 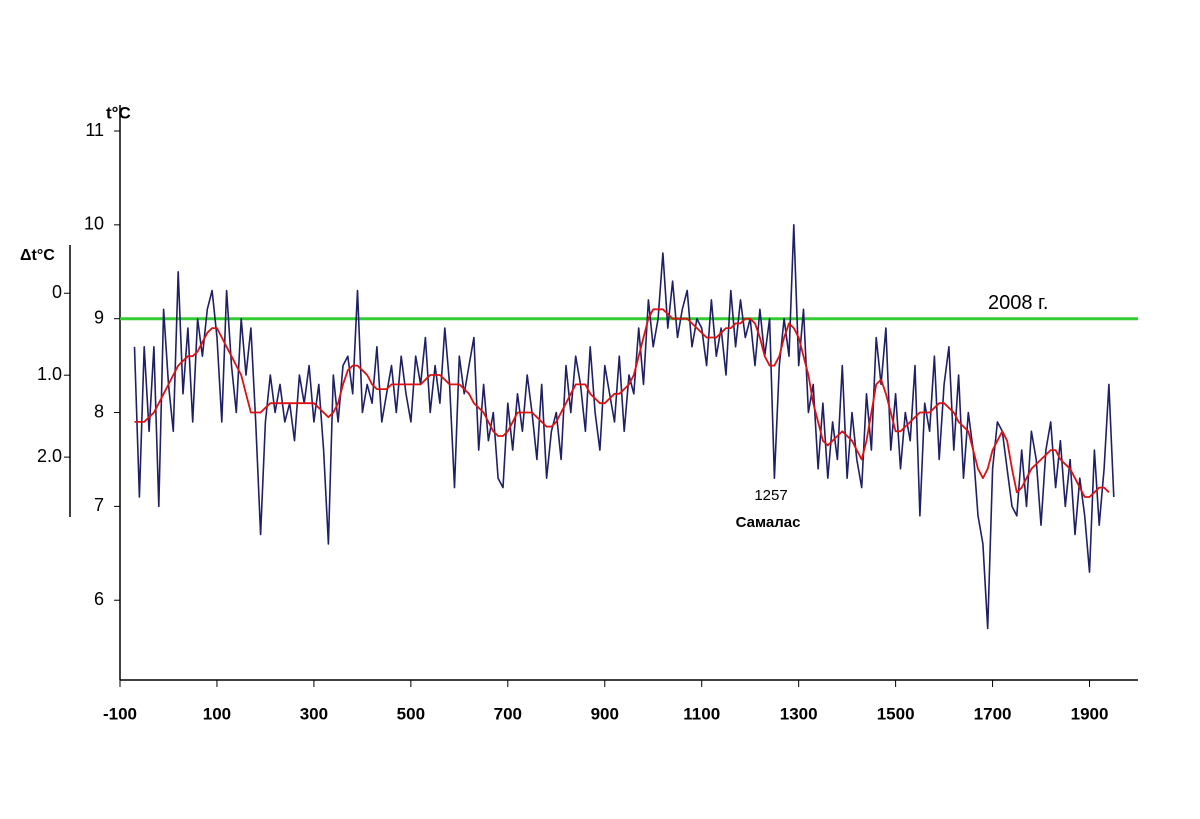 I want to click on y2-tick-label: 0, so click(x=57, y=292).